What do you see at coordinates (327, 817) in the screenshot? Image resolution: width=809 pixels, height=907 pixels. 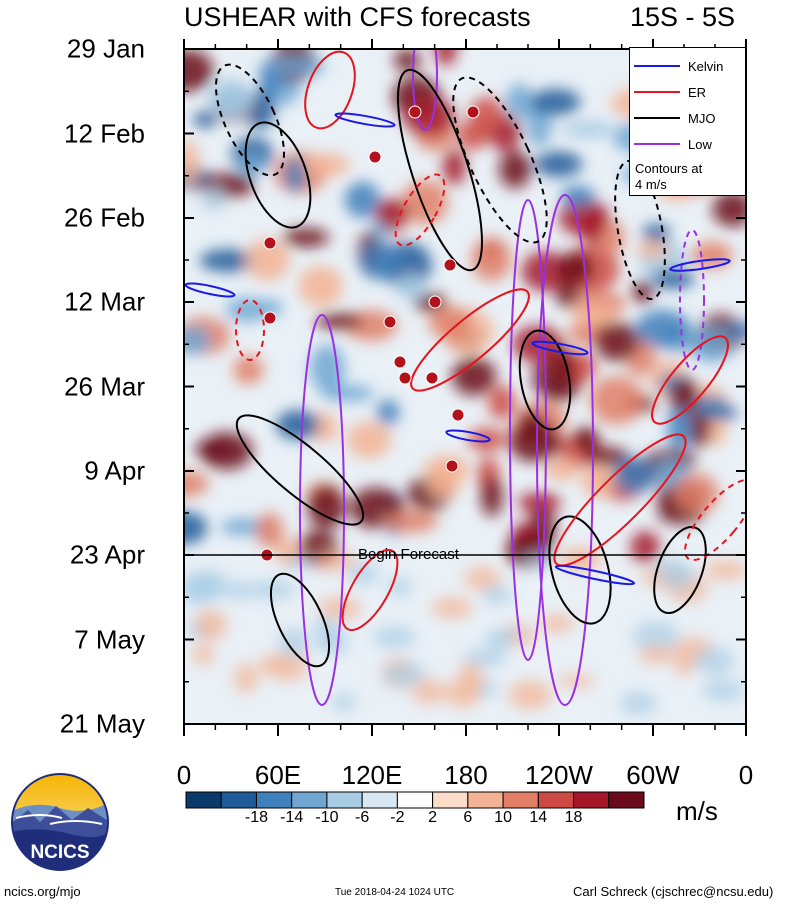 I see `colorbar-tick-label: -10` at bounding box center [327, 817].